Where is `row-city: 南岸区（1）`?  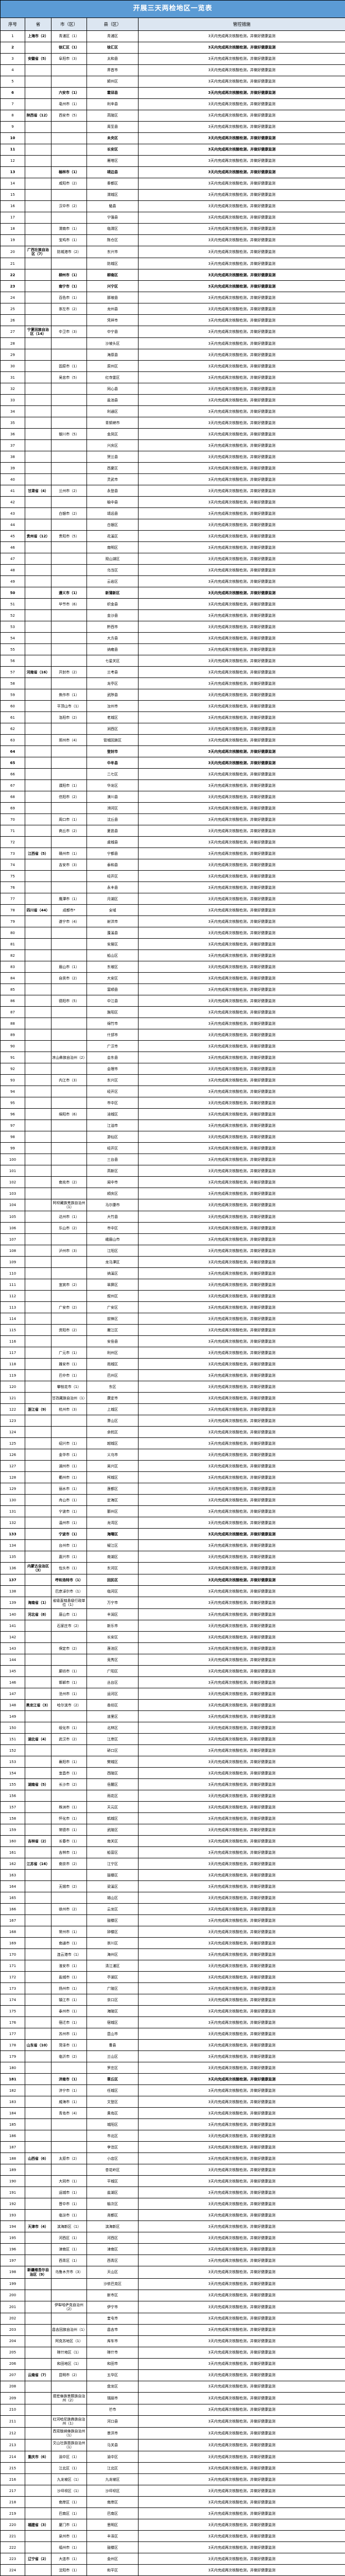
row-city: 南岸区（1） is located at coordinates (69, 2502).